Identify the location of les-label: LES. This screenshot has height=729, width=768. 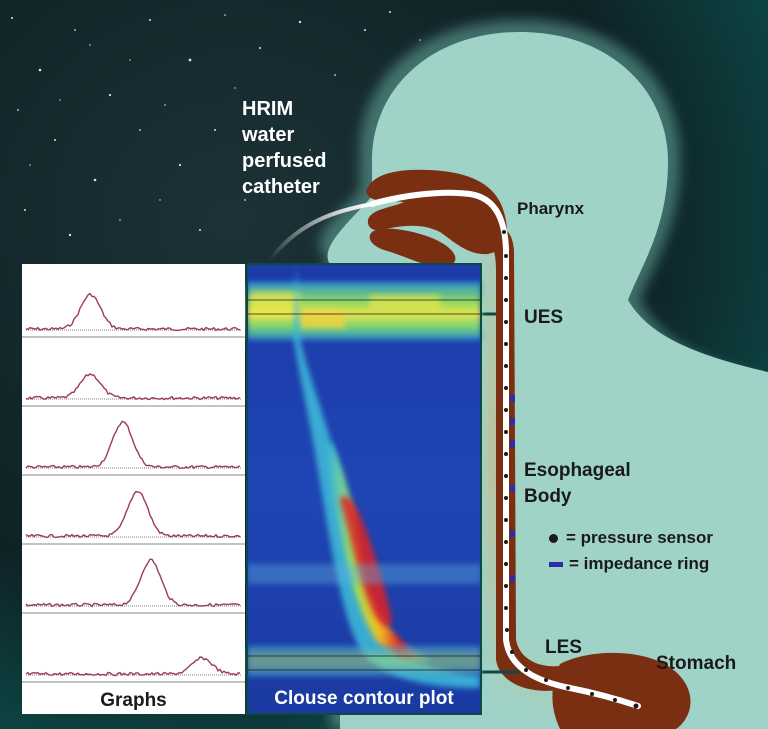
(563, 647).